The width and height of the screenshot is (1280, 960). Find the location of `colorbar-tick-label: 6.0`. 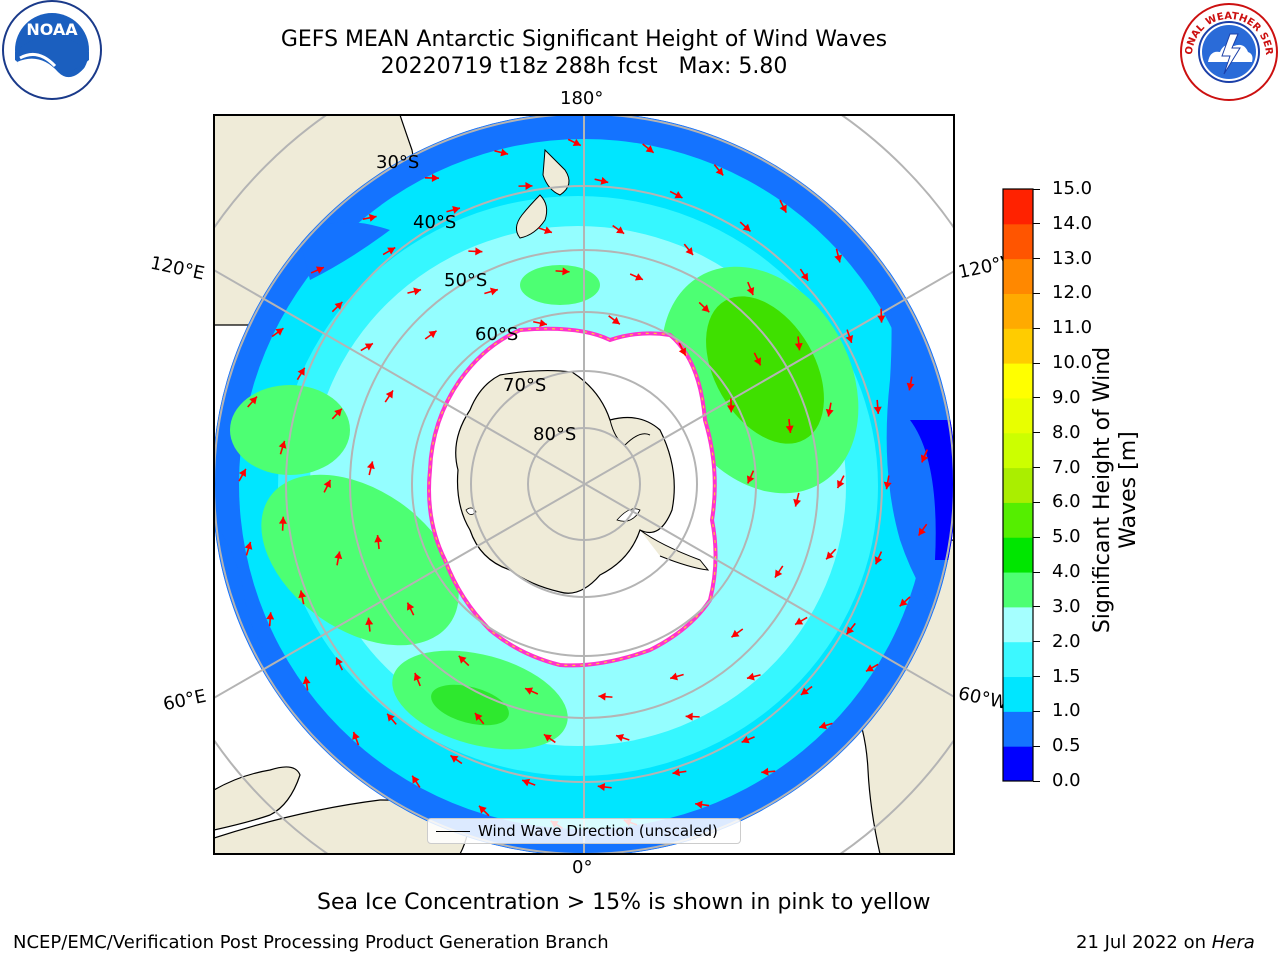

colorbar-tick-label: 6.0 is located at coordinates (1066, 502).